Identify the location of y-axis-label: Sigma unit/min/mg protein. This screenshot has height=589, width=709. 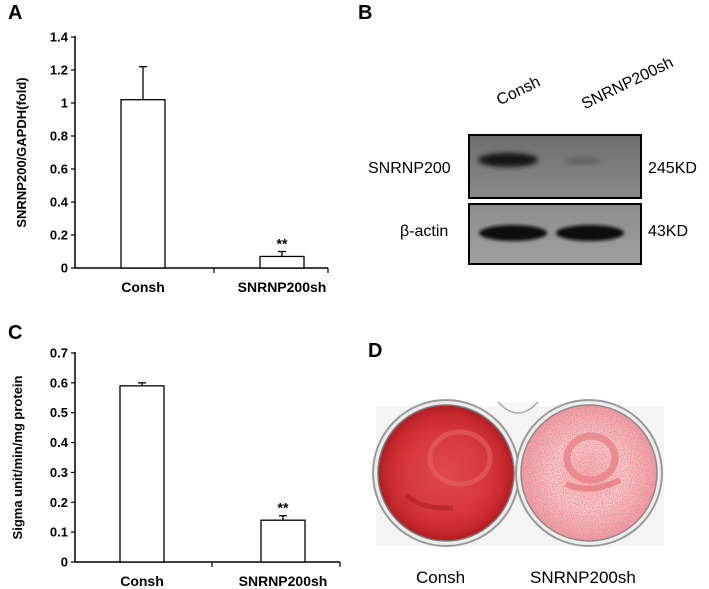
(17, 457).